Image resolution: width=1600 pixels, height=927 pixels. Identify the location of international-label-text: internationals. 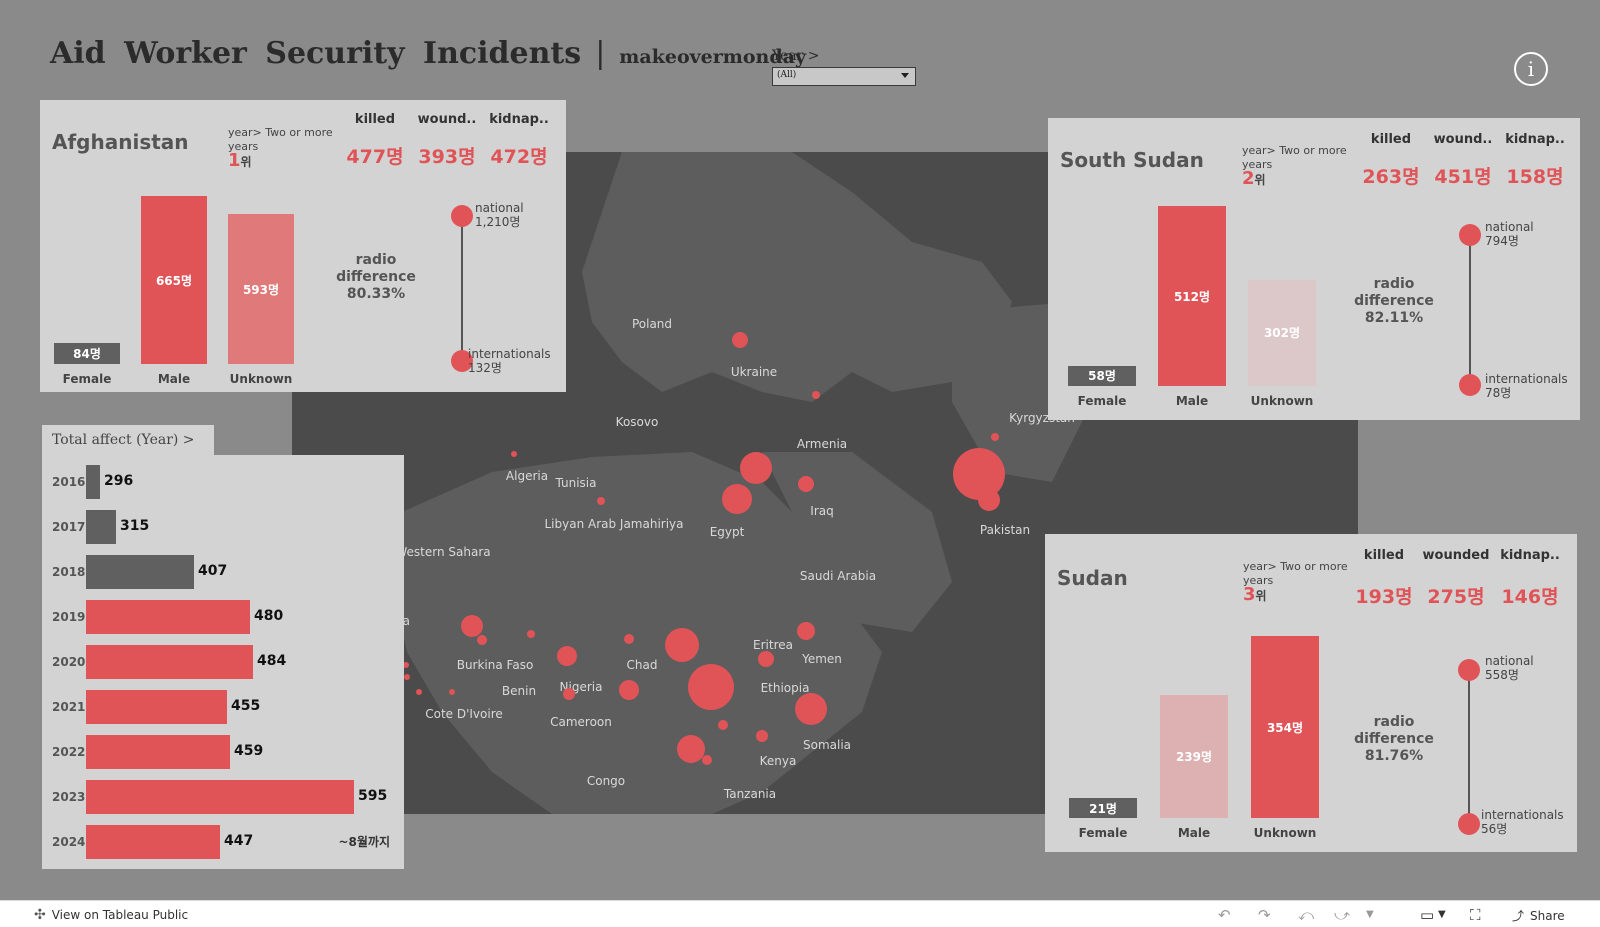
(1522, 815).